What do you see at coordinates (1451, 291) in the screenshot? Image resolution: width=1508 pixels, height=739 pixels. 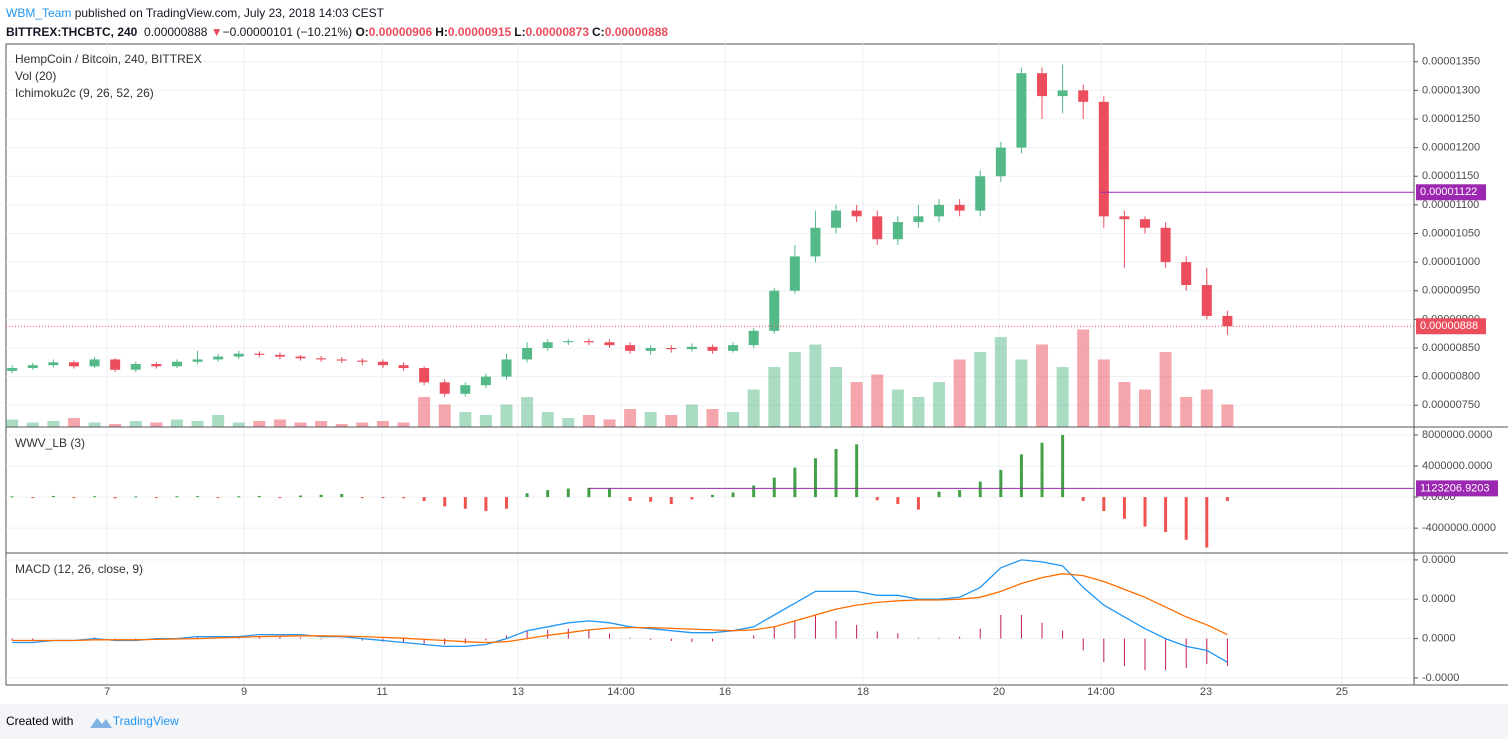 I see `y-tick-label: 0.00000950` at bounding box center [1451, 291].